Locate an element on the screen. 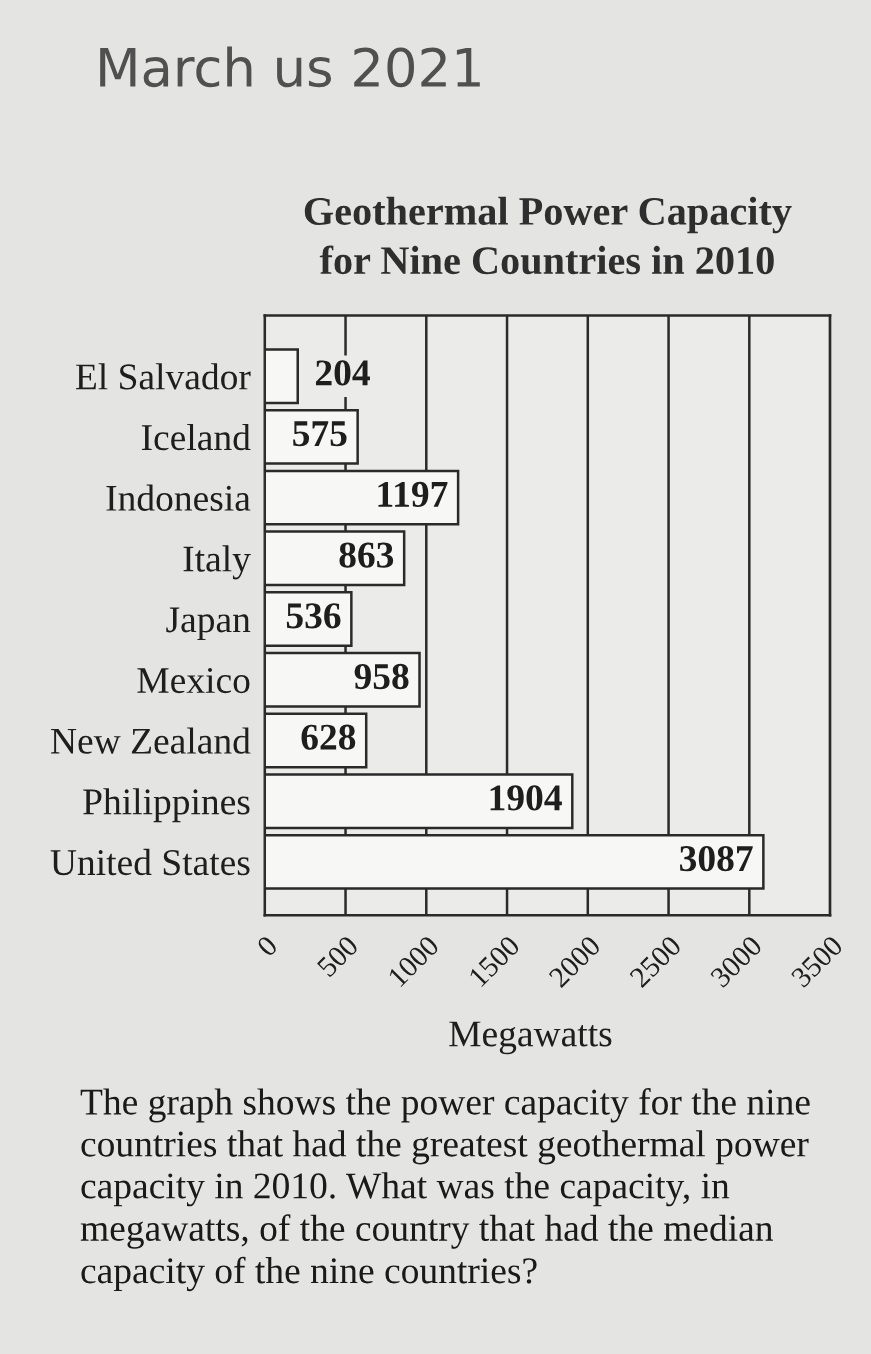 The width and height of the screenshot is (871, 1354). chart-title: Geothermal Power Capacity for Nine Countries in 2010 is located at coordinates (548, 235).